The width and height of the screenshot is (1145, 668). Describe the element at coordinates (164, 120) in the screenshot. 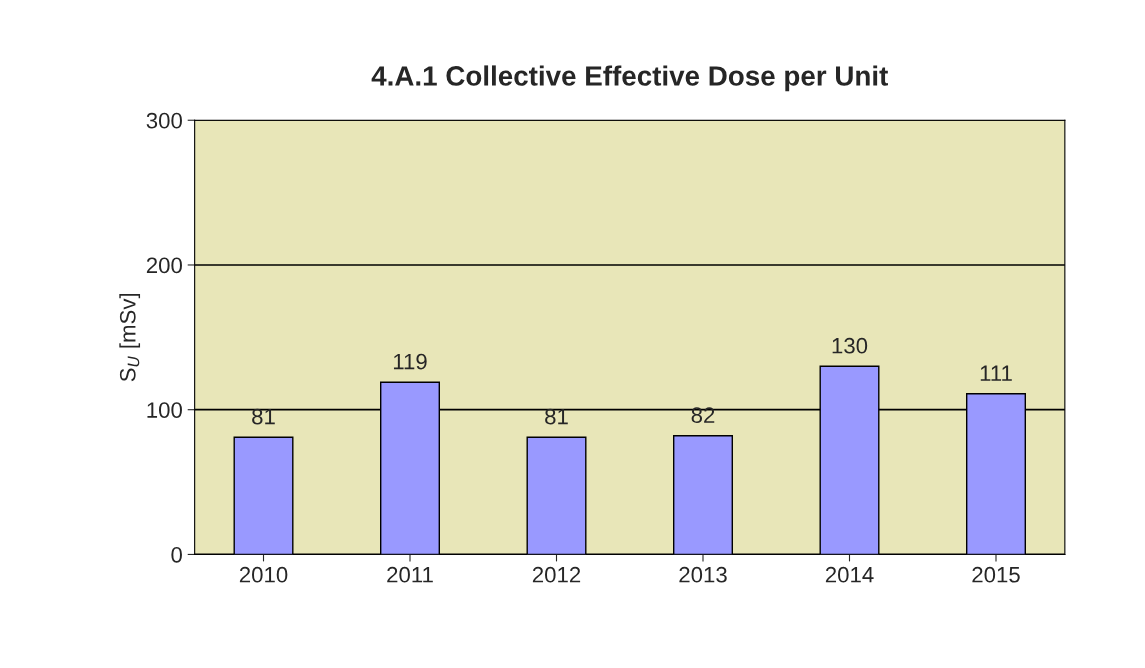

I see `y-tick-label: 300` at that location.